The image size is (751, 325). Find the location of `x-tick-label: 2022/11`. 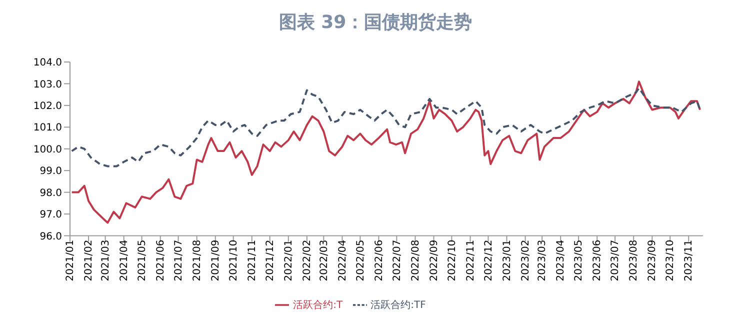

x-tick-label: 2022/11 is located at coordinates (470, 261).